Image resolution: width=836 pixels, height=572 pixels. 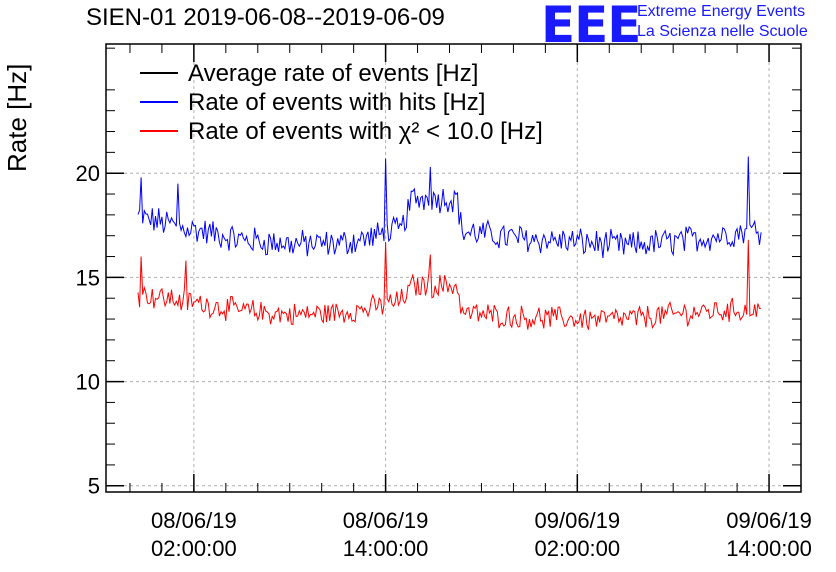 What do you see at coordinates (88, 277) in the screenshot?
I see `y-tick-label: 15` at bounding box center [88, 277].